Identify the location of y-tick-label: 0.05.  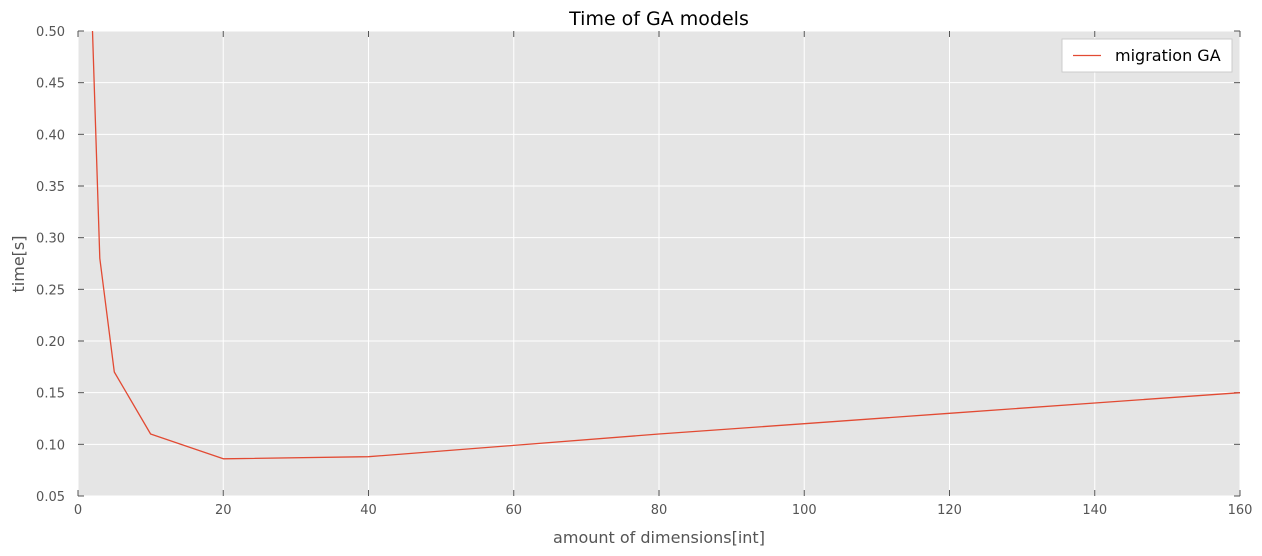
(50, 497).